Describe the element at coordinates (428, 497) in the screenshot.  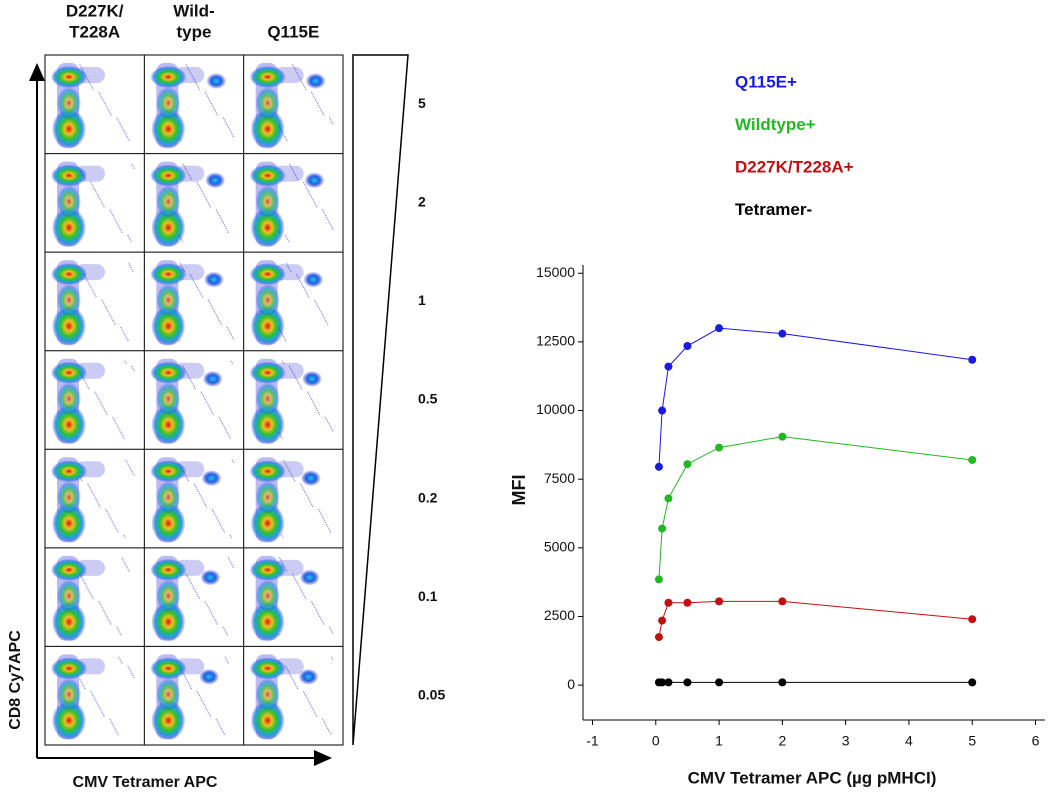
I see `dose-label: 0.2` at that location.